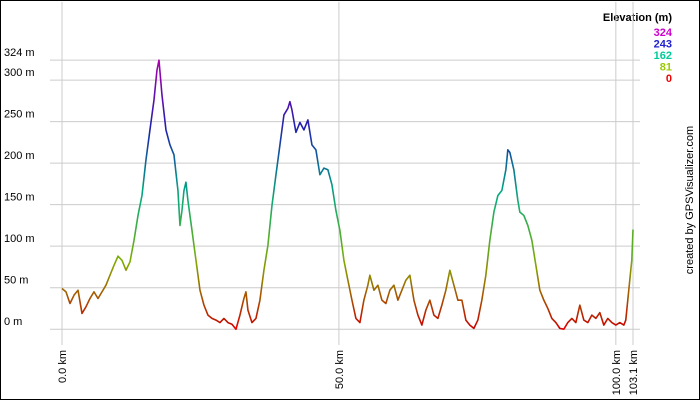  What do you see at coordinates (690, 200) in the screenshot?
I see `credit: created by GPSVisualizer.com` at bounding box center [690, 200].